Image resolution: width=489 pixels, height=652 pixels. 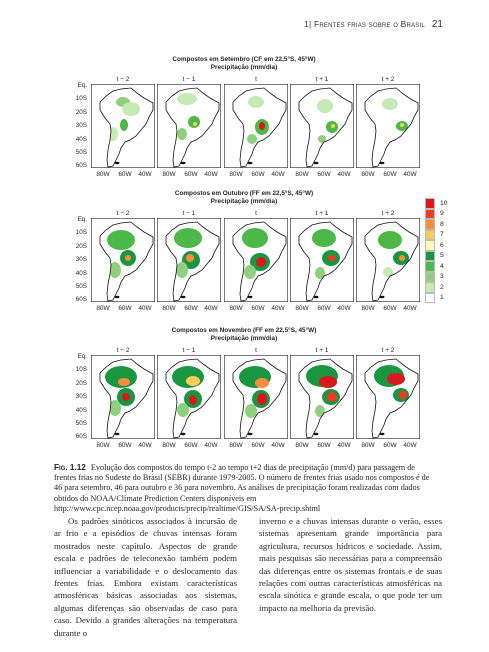 What do you see at coordinates (442, 245) in the screenshot?
I see `legend-label: 6` at bounding box center [442, 245].